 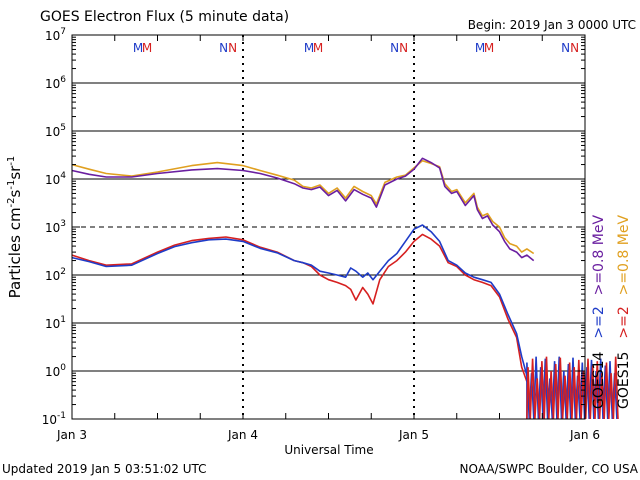 I want to click on y-axis-label-sr: sr, so click(x=15, y=172).